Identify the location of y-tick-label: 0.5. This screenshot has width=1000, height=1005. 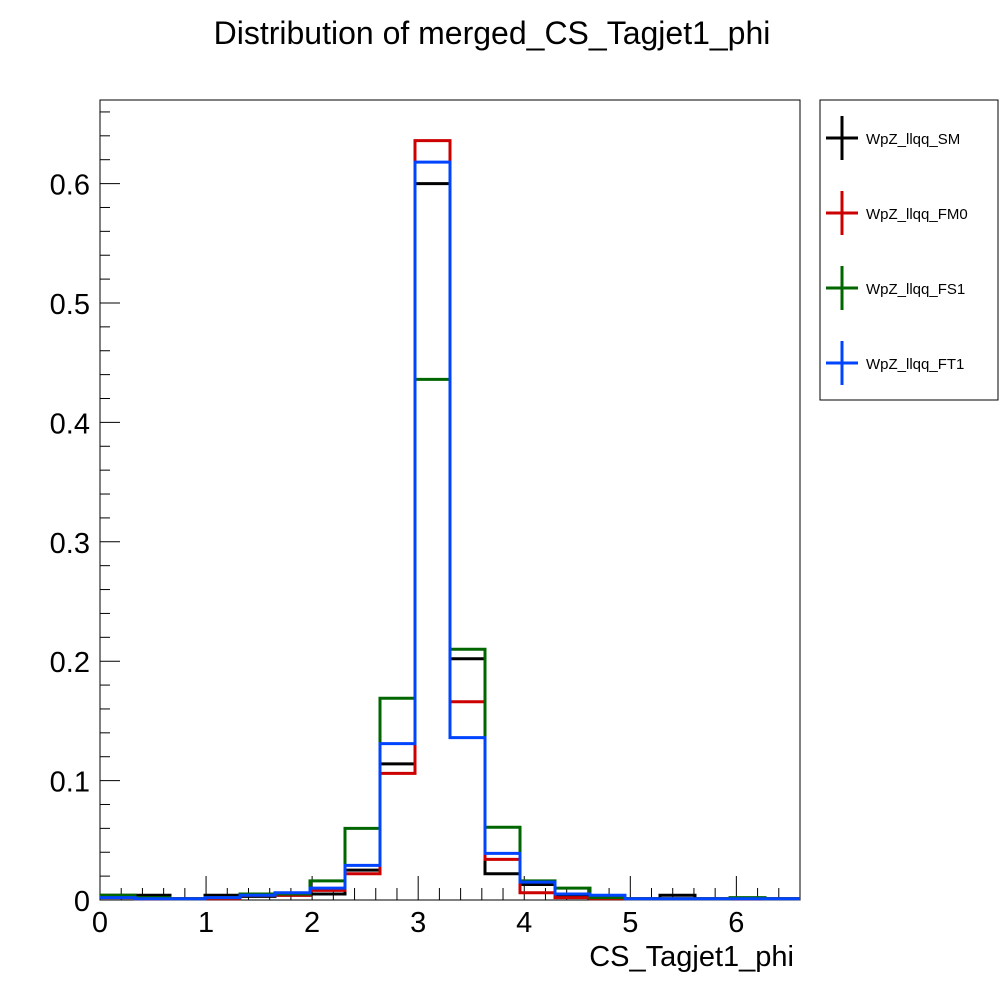
(70, 305).